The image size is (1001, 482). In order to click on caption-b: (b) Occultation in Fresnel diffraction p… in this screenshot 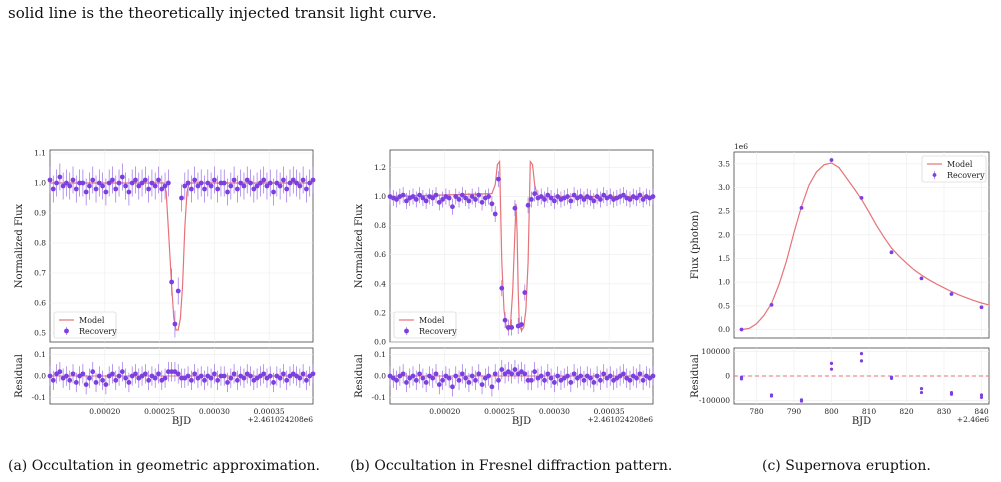, I will do `click(511, 466)`.